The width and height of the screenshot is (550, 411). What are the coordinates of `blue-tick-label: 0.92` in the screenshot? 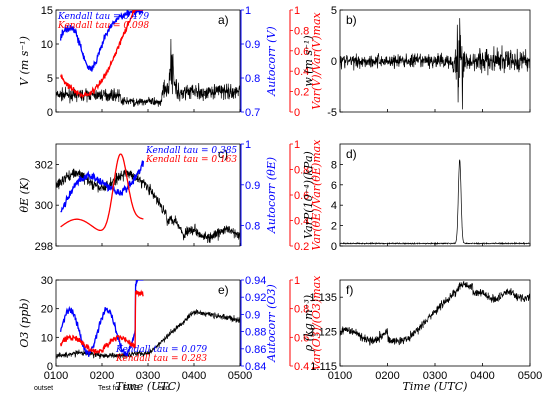 It's located at (255, 298).